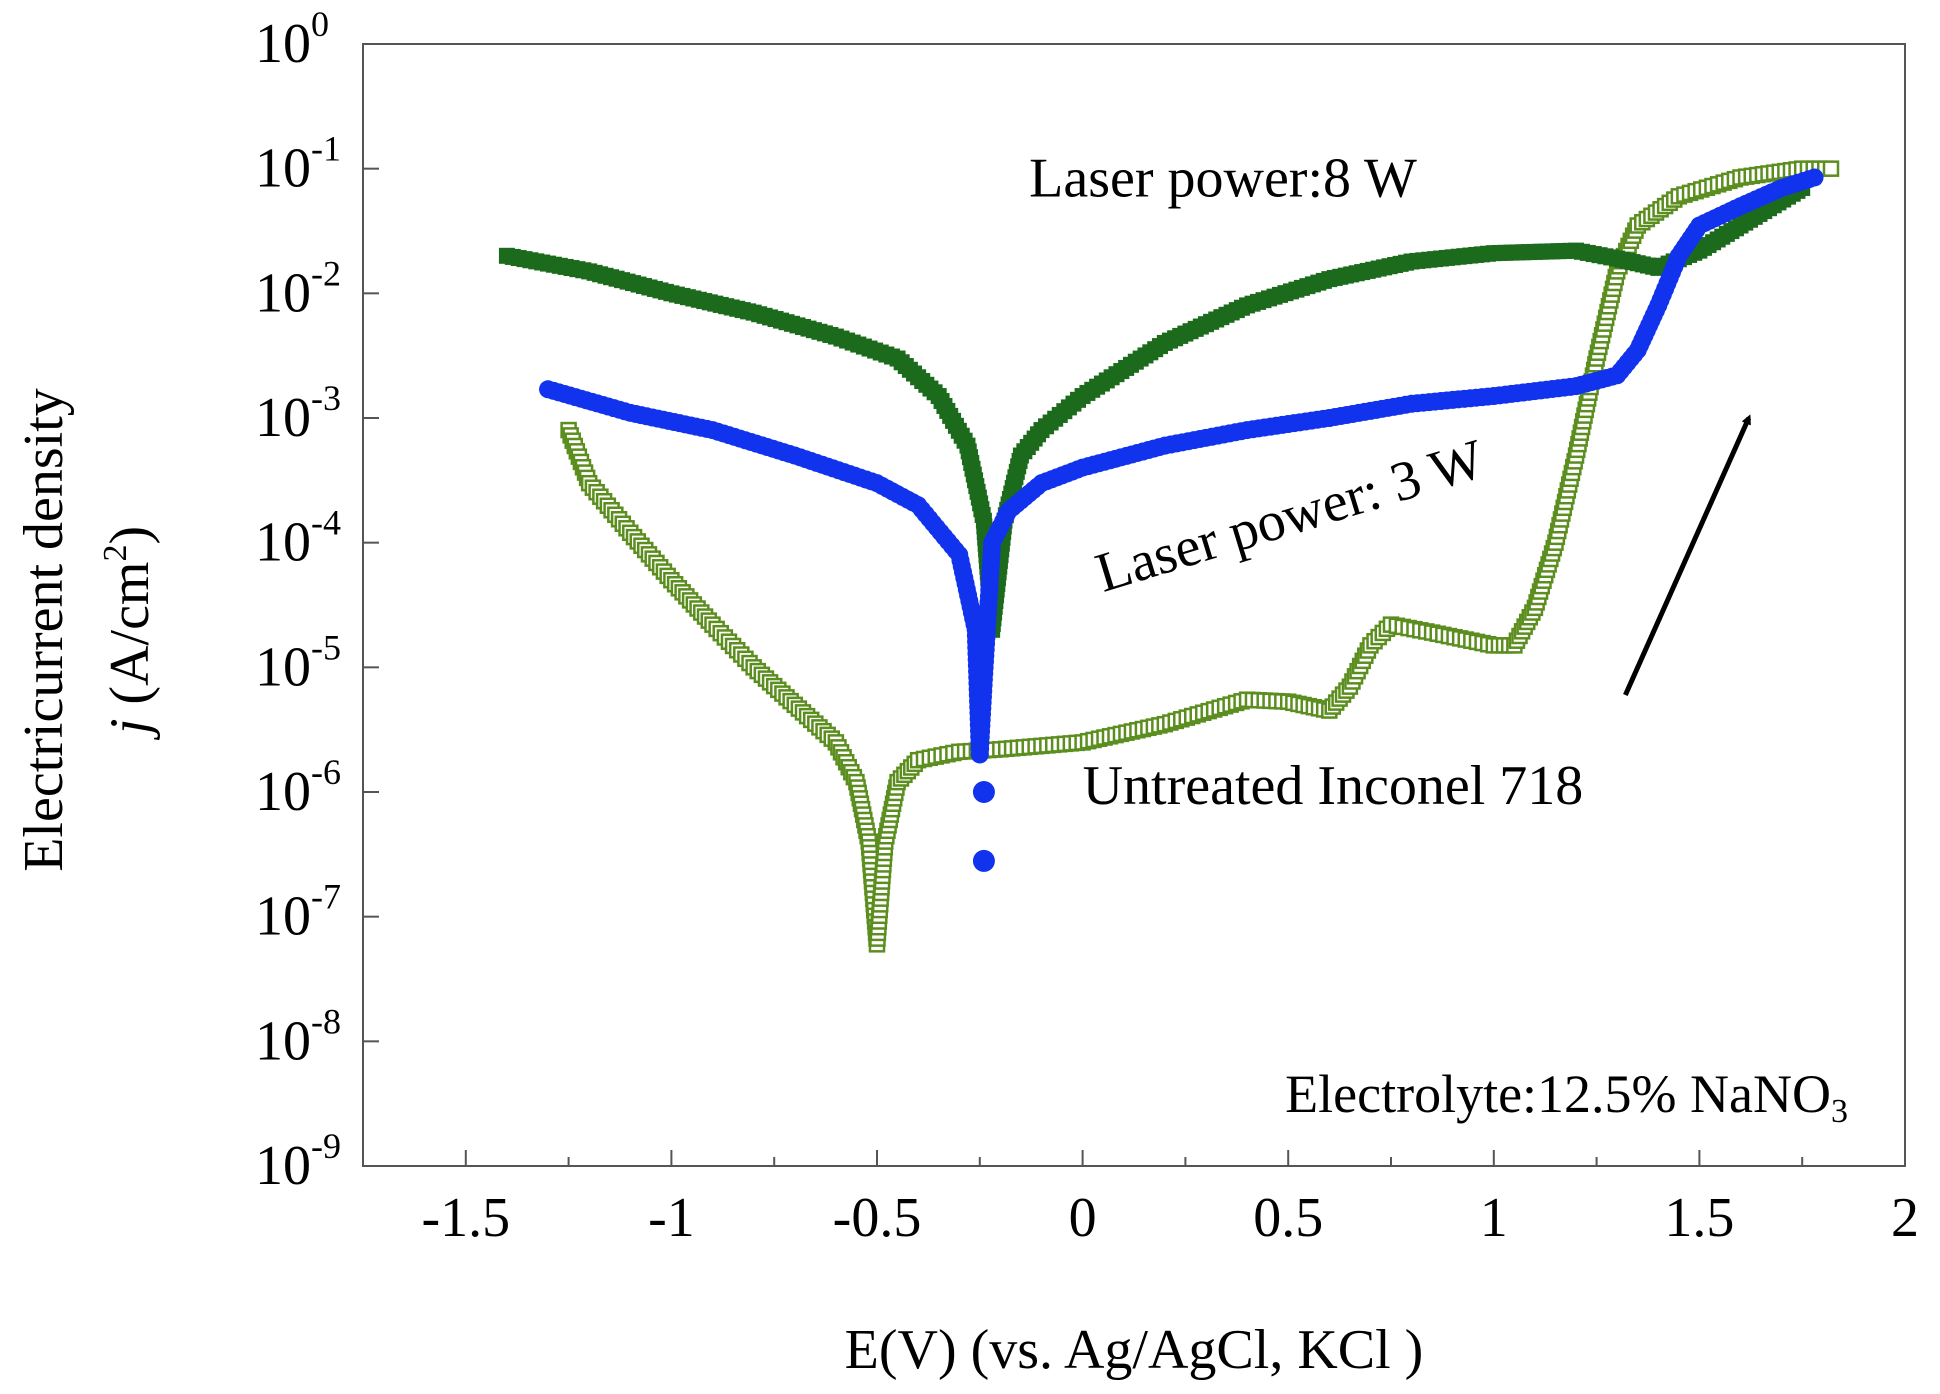 The height and width of the screenshot is (1394, 1940). I want to click on x-axis-label: E(V) (vs. Ag/AgCl, KCl ), so click(1134, 1350).